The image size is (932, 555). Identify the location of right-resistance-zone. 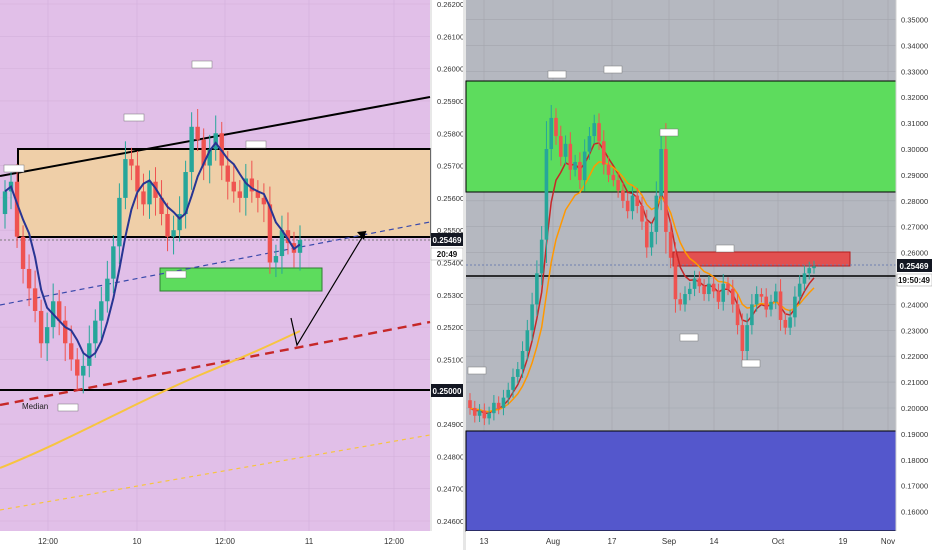
(761, 259).